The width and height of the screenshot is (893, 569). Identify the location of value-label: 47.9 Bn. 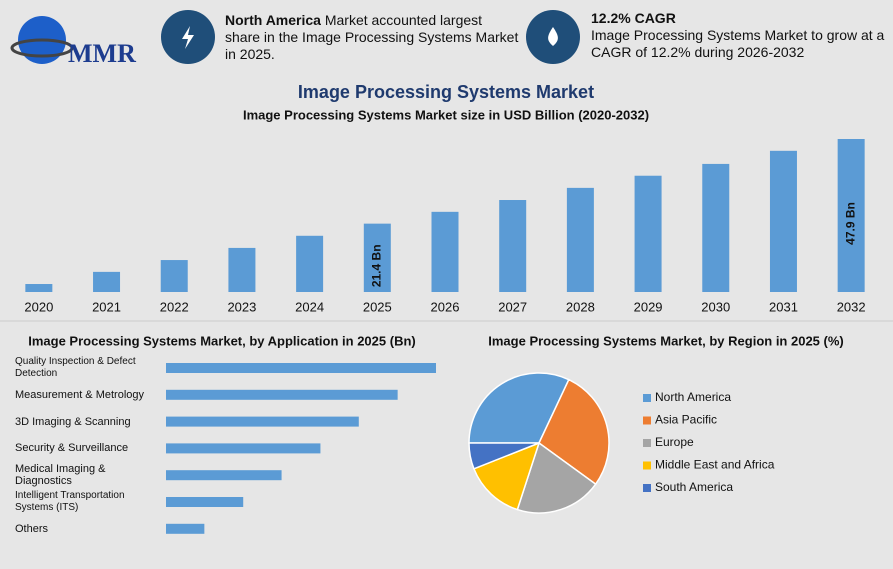
(850, 223).